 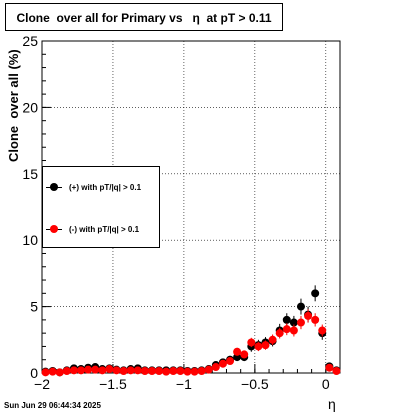 What do you see at coordinates (30, 174) in the screenshot?
I see `y-tick-label: 15` at bounding box center [30, 174].